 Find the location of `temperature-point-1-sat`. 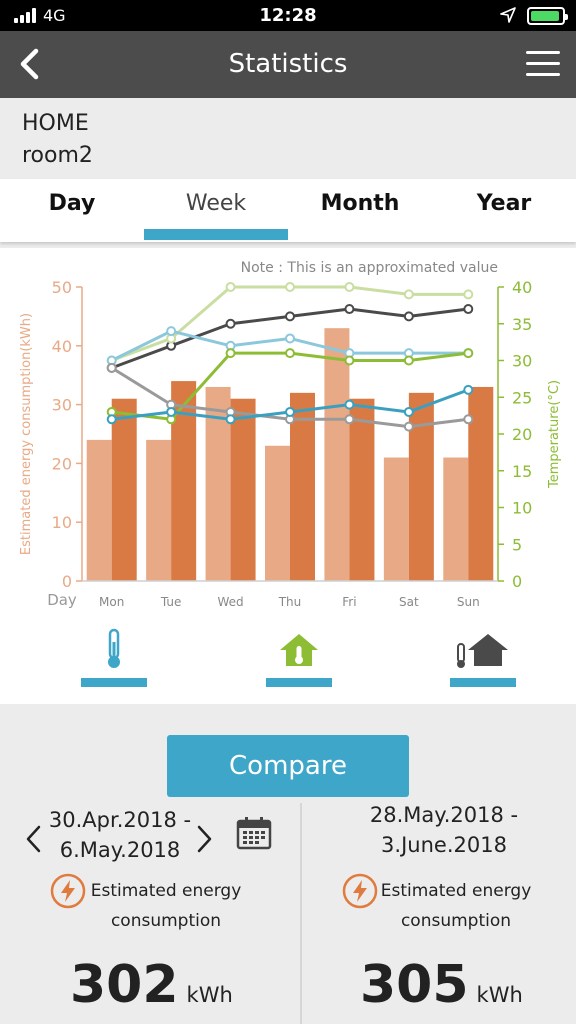

temperature-point-1-sat is located at coordinates (408, 316).